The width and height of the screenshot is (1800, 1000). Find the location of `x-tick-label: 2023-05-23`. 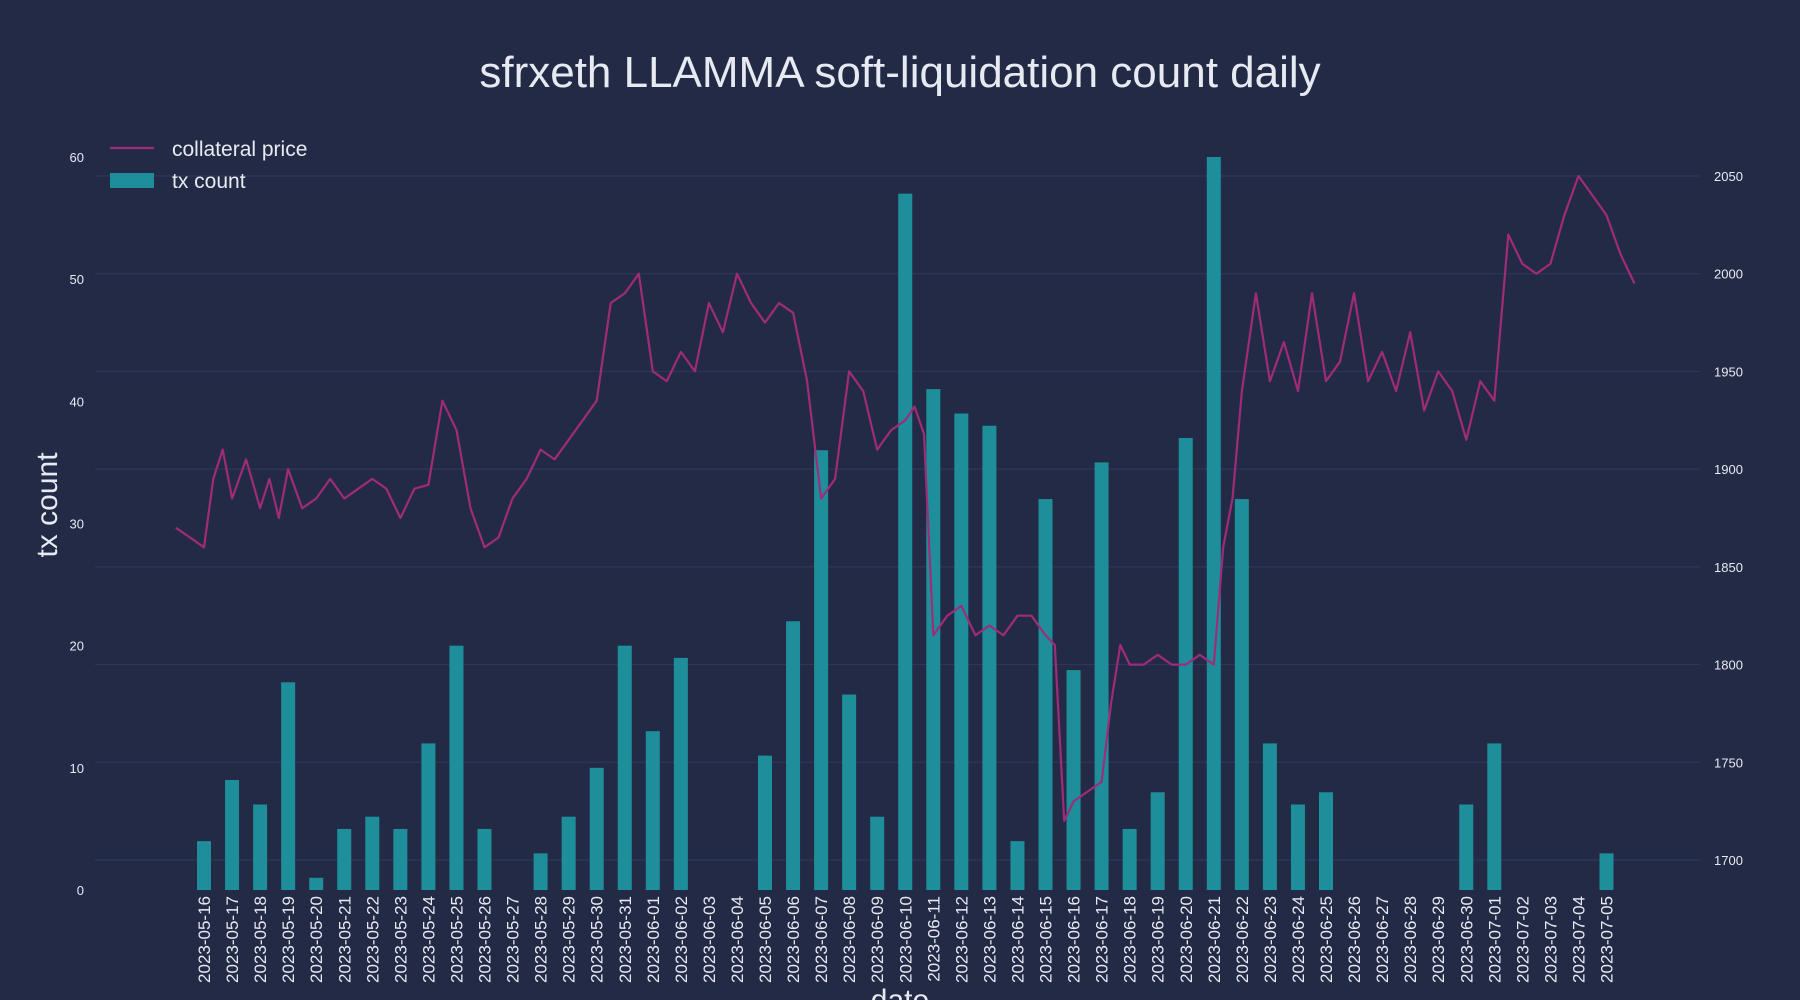

x-tick-label: 2023-05-23 is located at coordinates (400, 939).